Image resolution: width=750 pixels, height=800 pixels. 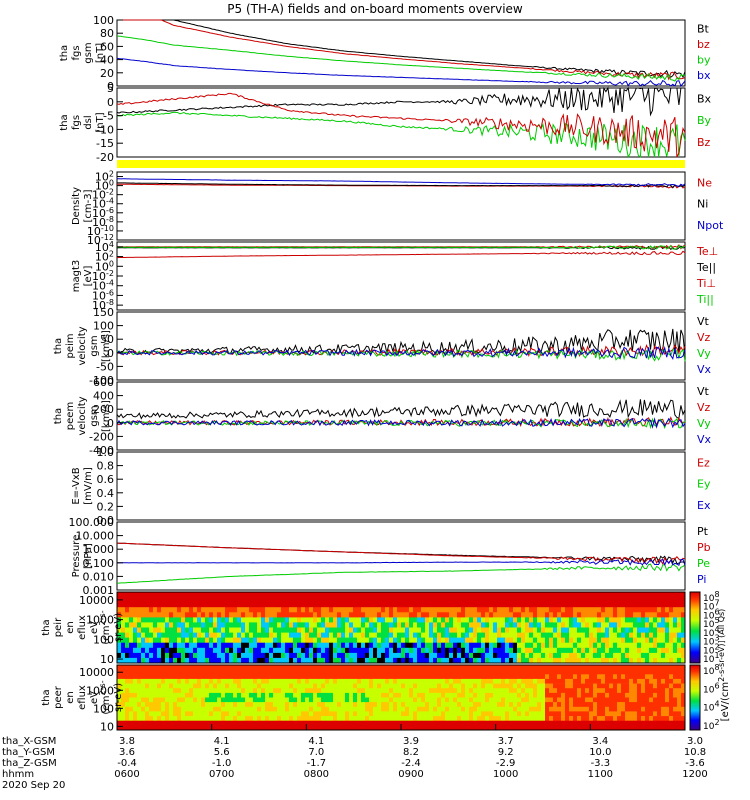 What do you see at coordinates (103, 708) in the screenshot?
I see `y-tick-label: 100` at bounding box center [103, 708].